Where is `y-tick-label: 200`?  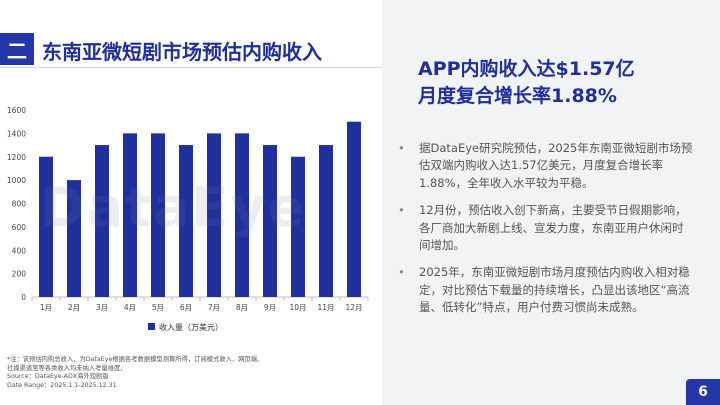
y-tick-label: 200 is located at coordinates (19, 274).